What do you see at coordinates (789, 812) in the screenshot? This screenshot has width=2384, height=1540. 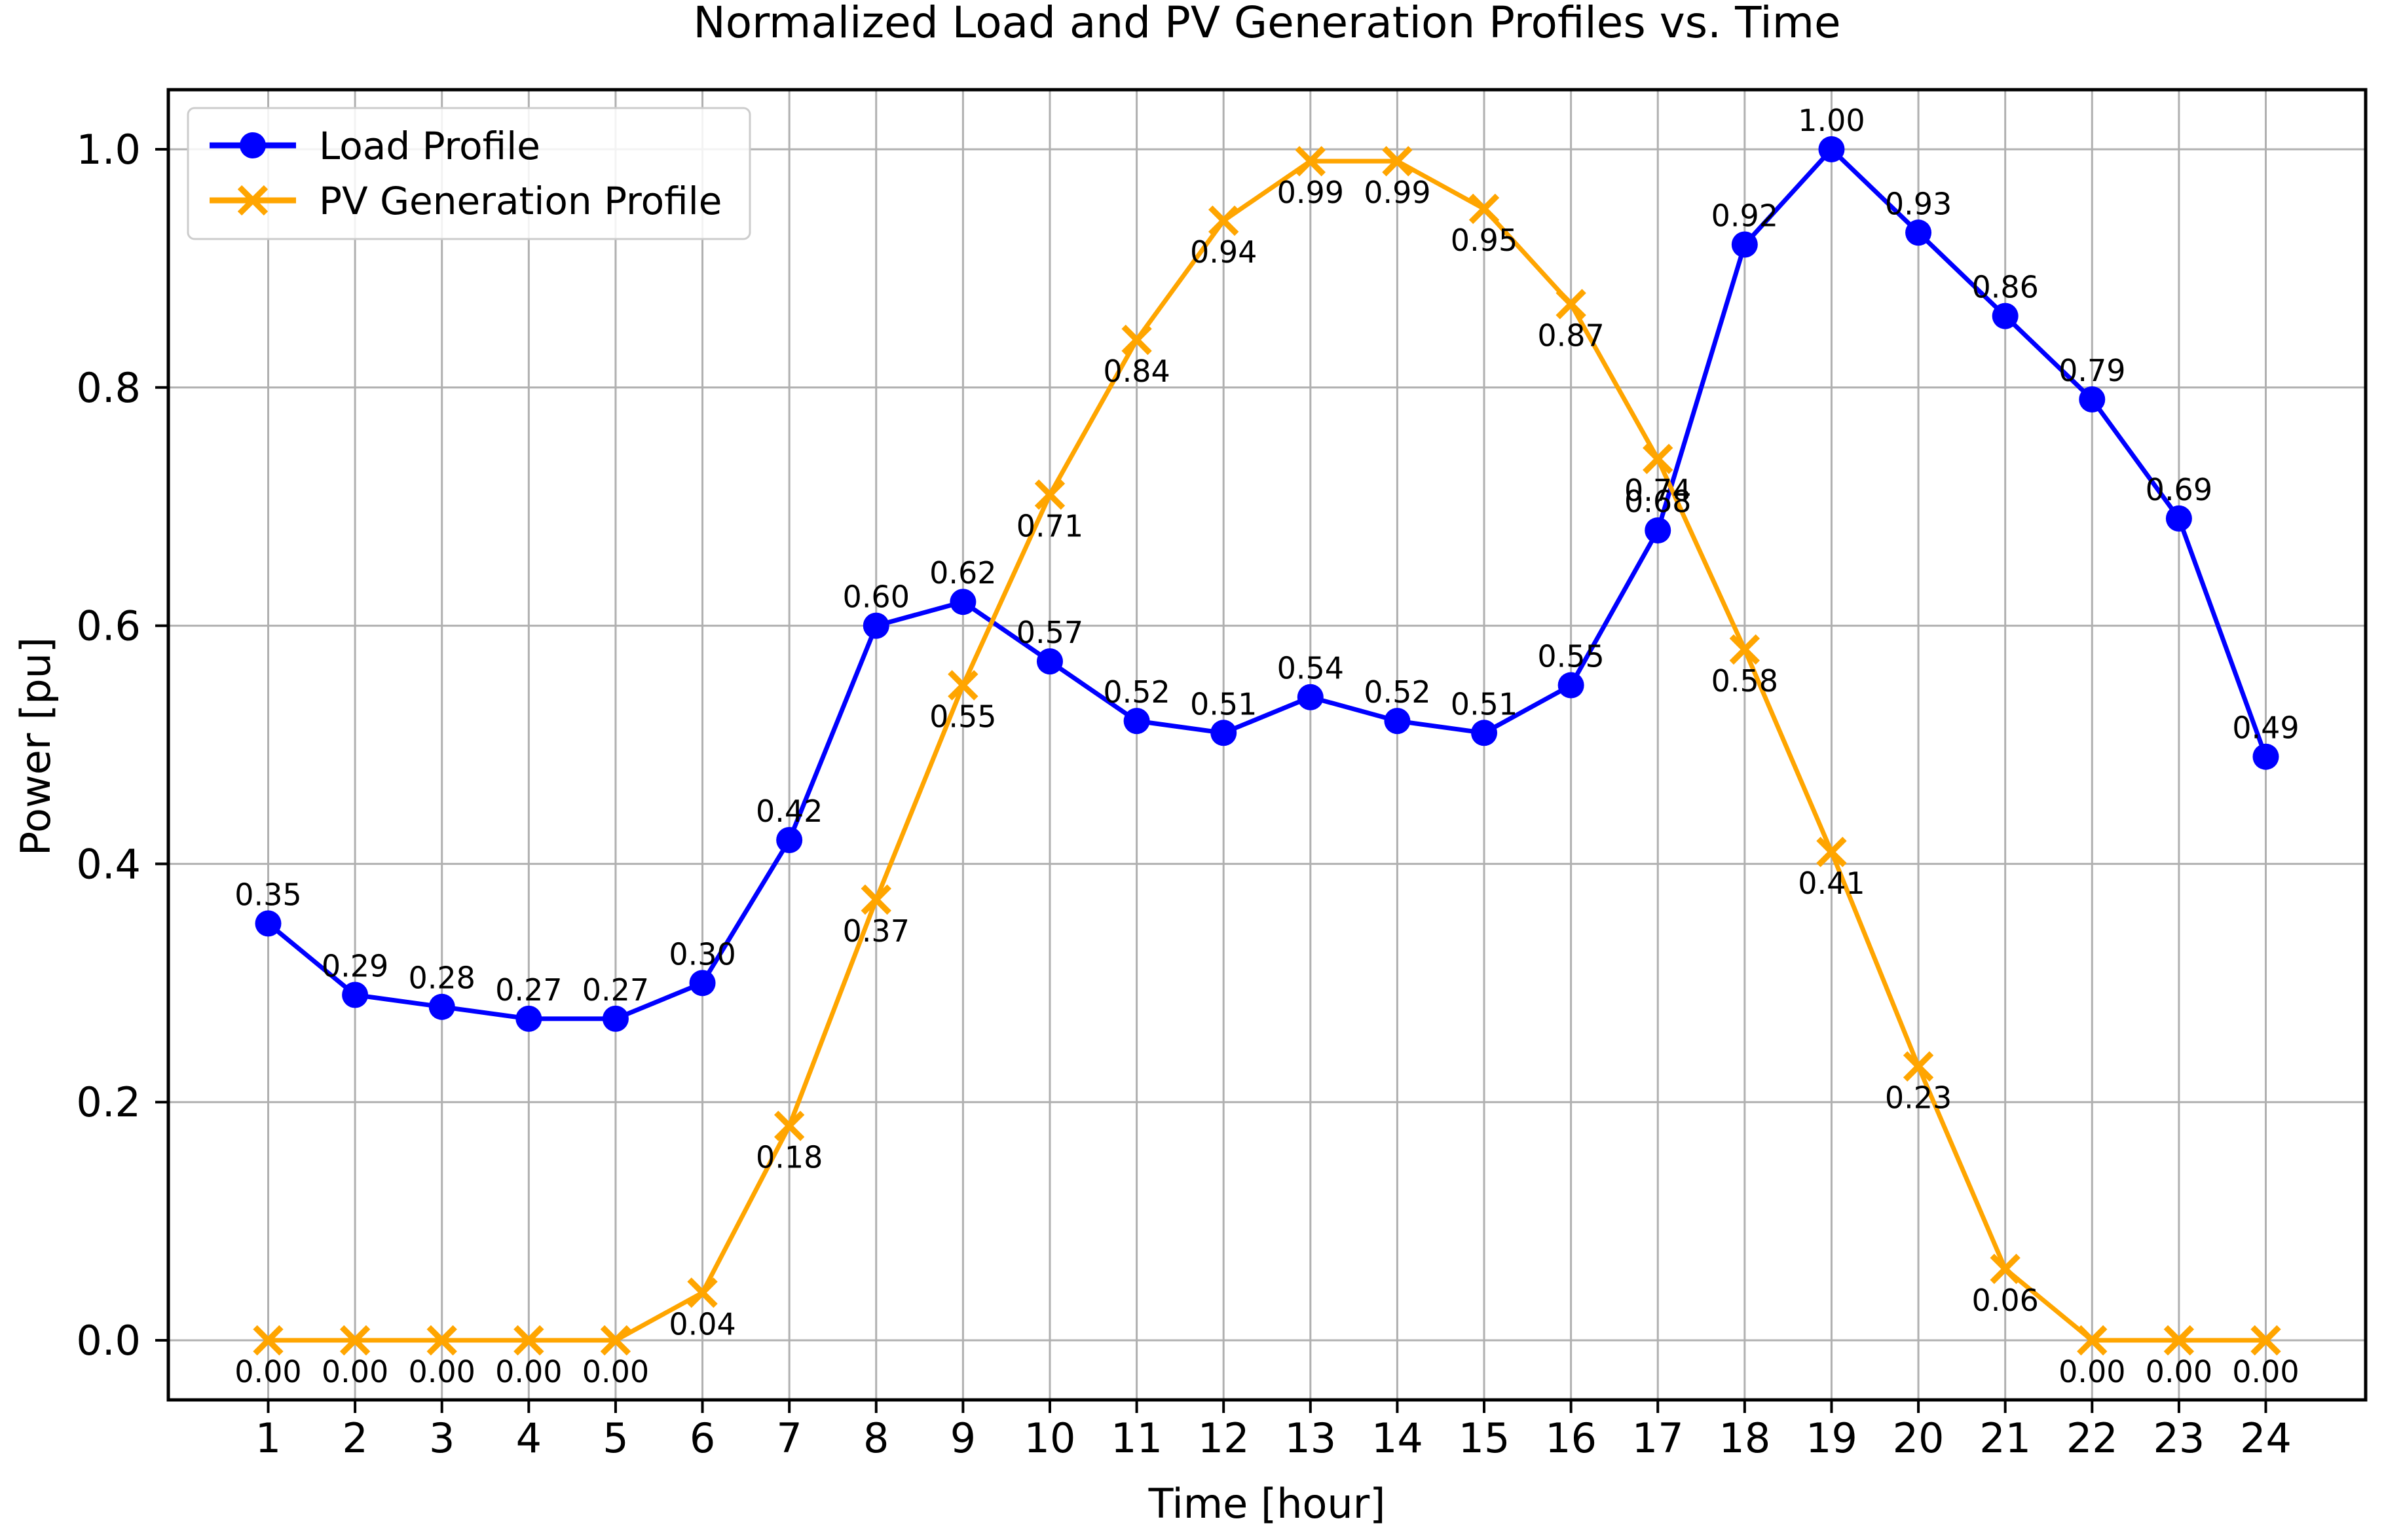 I see `data-point-label: 0.42` at bounding box center [789, 812].